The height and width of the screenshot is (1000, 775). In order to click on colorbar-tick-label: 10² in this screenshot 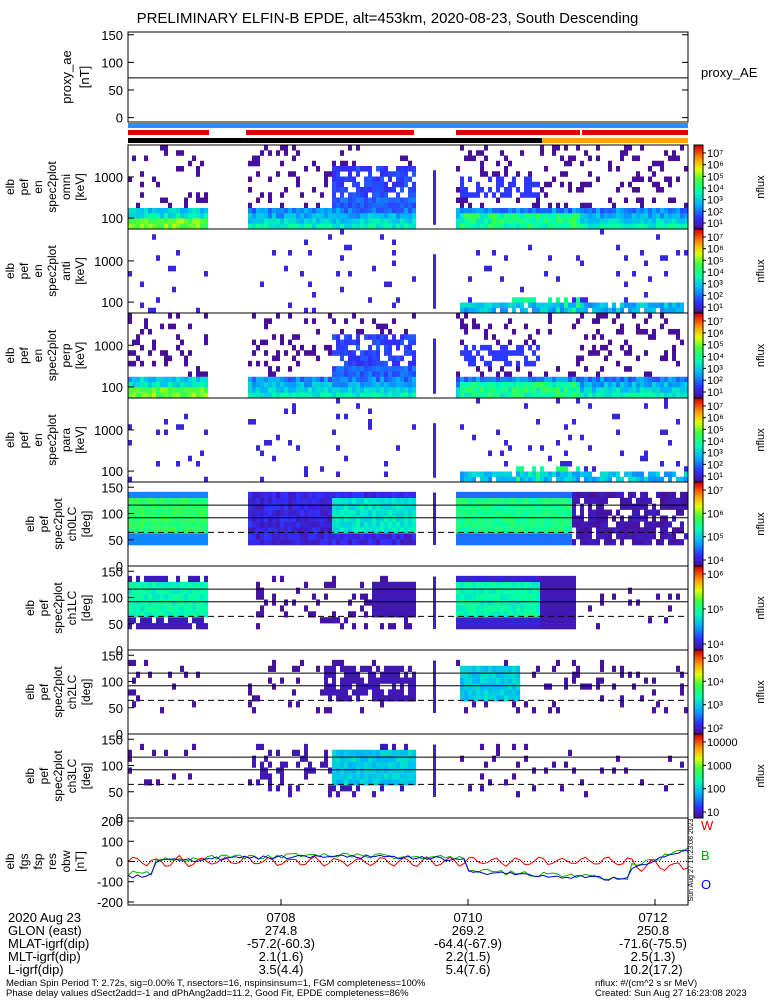, I will do `click(715, 465)`.